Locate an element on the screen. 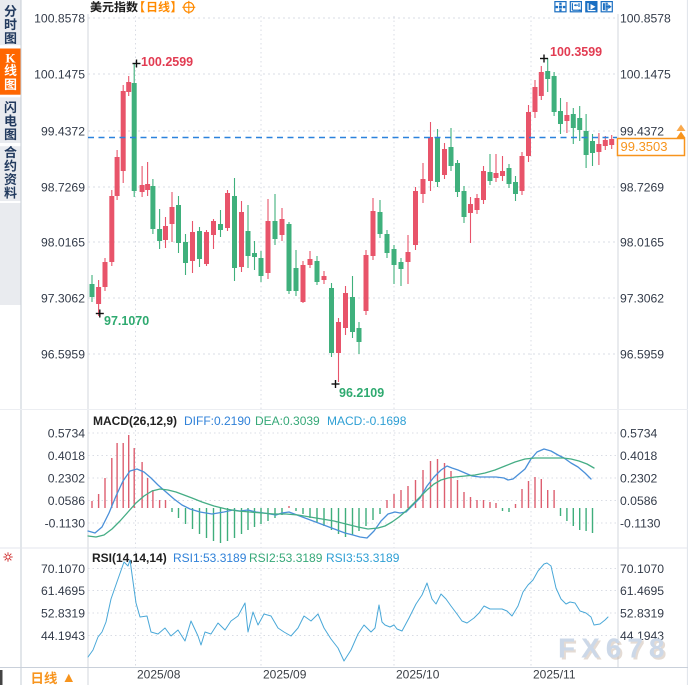  svg-text: DIFF:0.2190 is located at coordinates (217, 421).